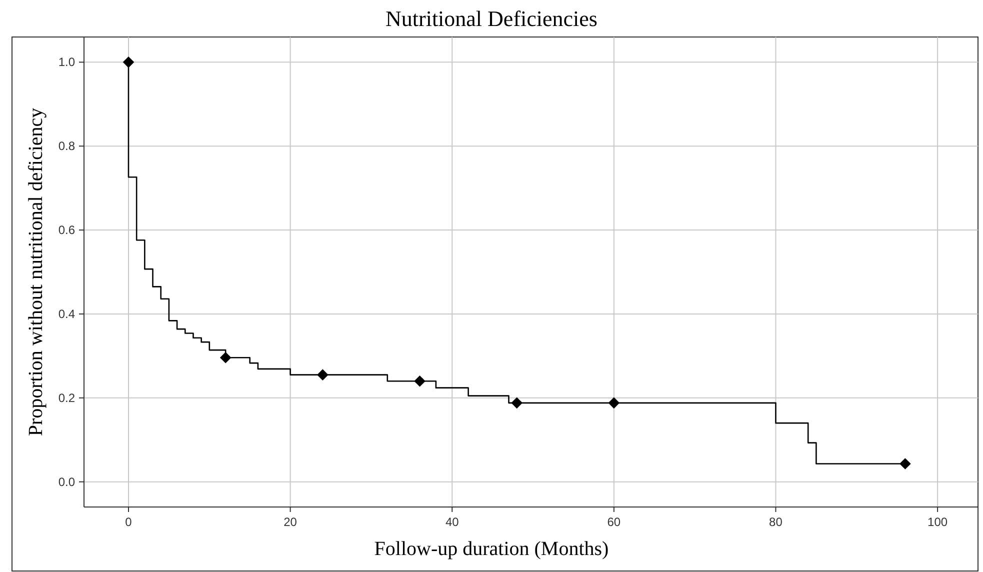 The width and height of the screenshot is (983, 572). I want to click on y-axis-title: Proportion without nutritional deficiency, so click(36, 272).